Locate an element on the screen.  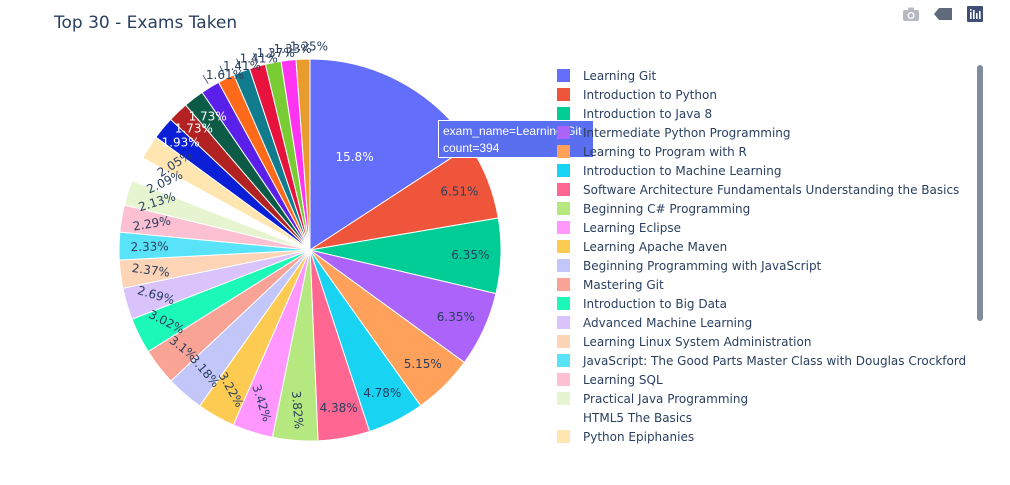
legend-label: Python Epiphanies is located at coordinates (639, 436).